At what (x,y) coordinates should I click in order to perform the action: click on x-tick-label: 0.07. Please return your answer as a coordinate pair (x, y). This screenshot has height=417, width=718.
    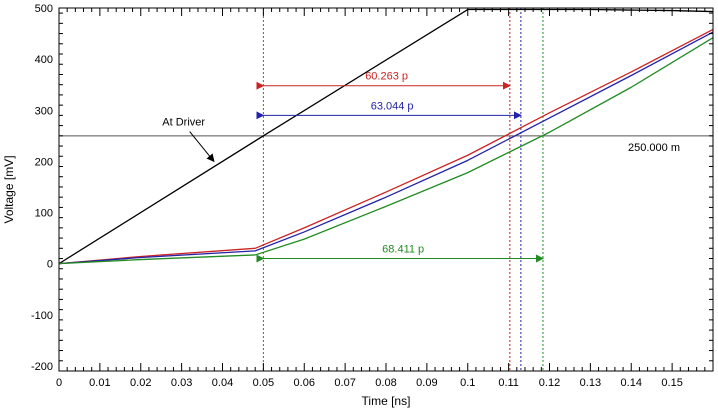
    Looking at the image, I should click on (344, 383).